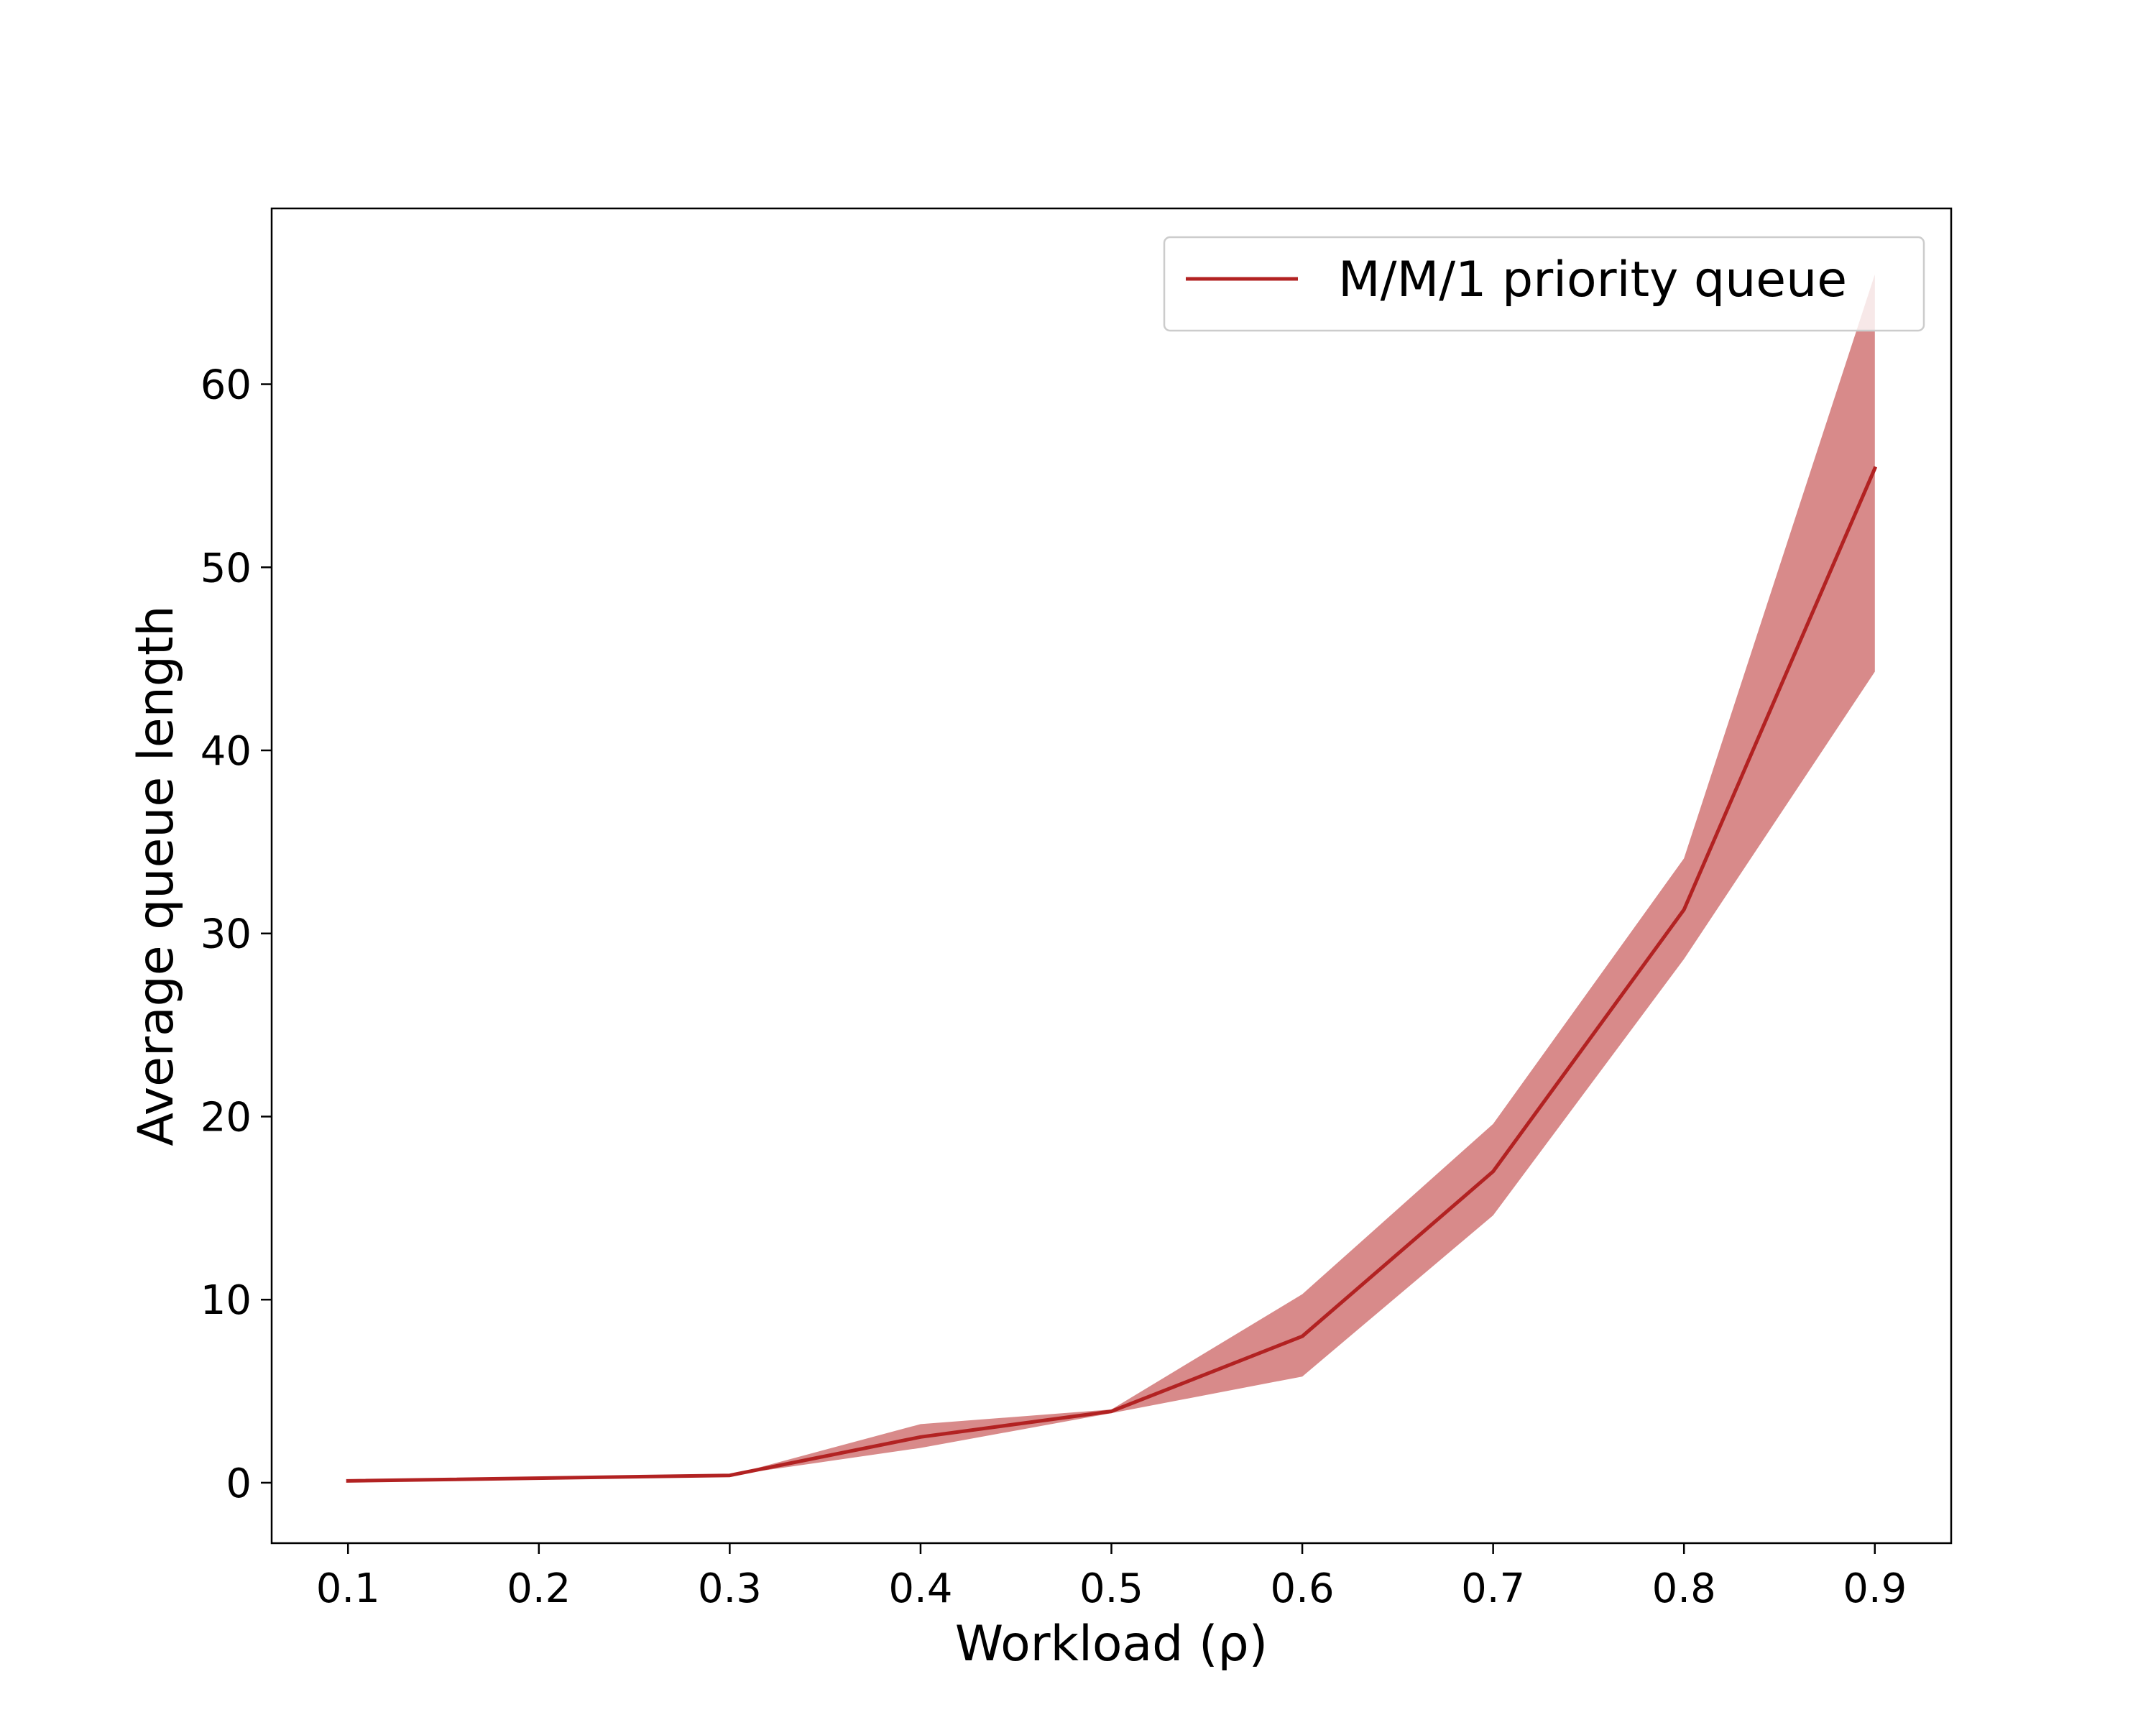  Describe the element at coordinates (1303, 1588) in the screenshot. I see `x-tick-label: 0.6` at that location.